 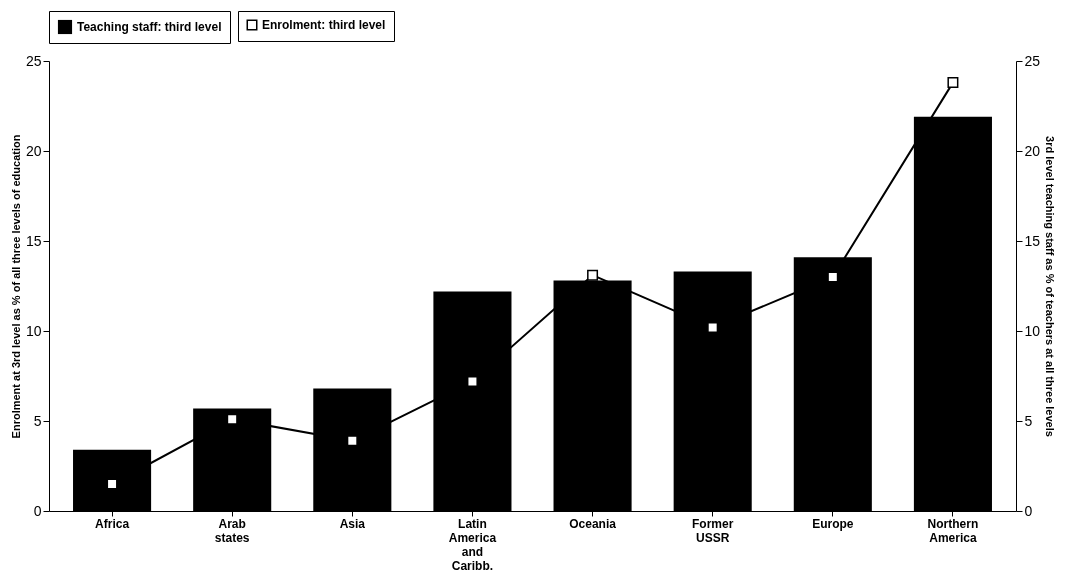 I want to click on y2-tick-label: 25, so click(x=1032, y=60).